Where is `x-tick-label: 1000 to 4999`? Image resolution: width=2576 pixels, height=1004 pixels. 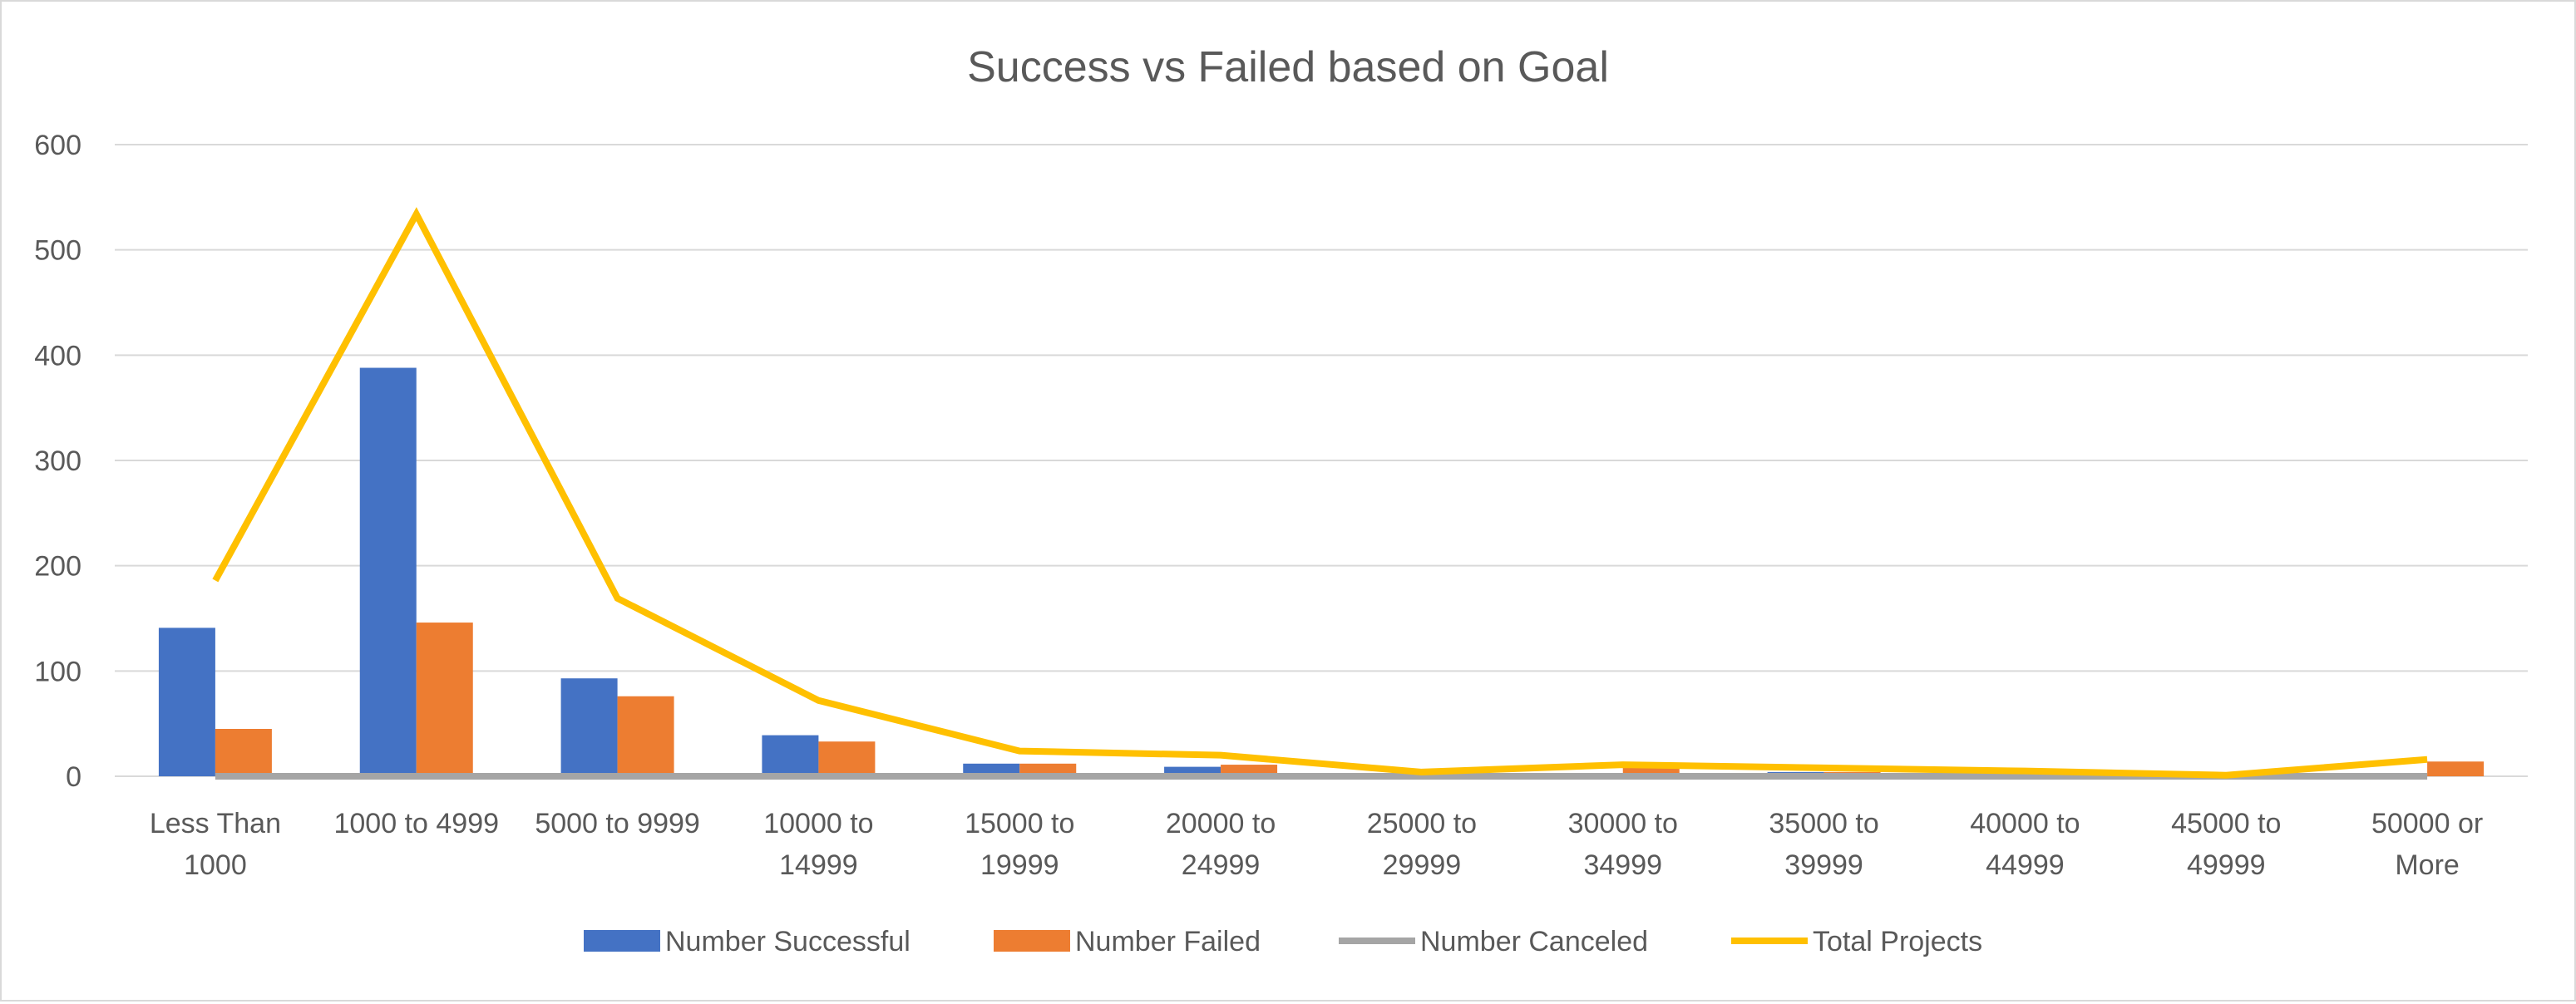 x-tick-label: 1000 to 4999 is located at coordinates (416, 824).